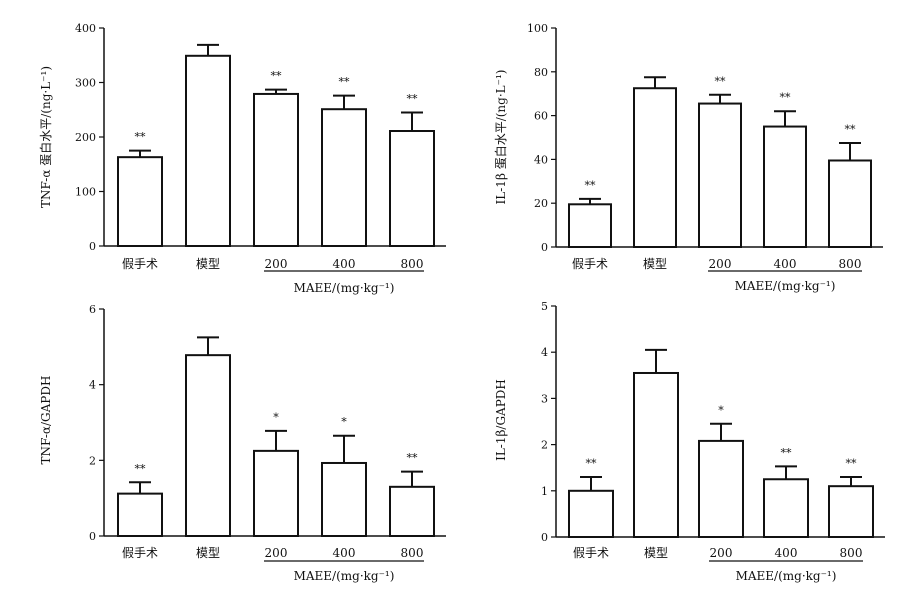 The height and width of the screenshot is (596, 918). Describe the element at coordinates (501, 420) in the screenshot. I see `y-axis-label: IL-1β/GAPDH` at that location.